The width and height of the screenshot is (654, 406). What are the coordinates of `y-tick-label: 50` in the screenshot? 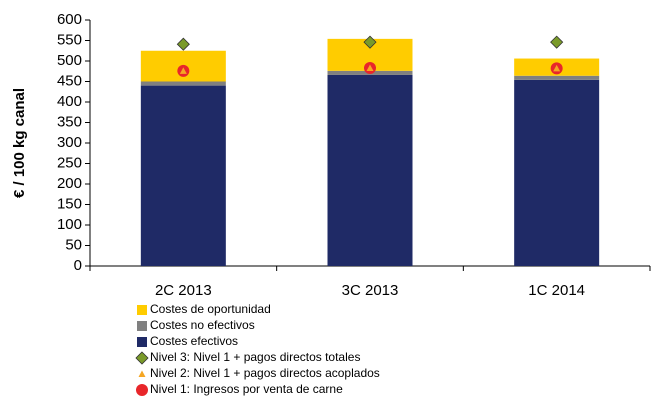 It's located at (73, 244).